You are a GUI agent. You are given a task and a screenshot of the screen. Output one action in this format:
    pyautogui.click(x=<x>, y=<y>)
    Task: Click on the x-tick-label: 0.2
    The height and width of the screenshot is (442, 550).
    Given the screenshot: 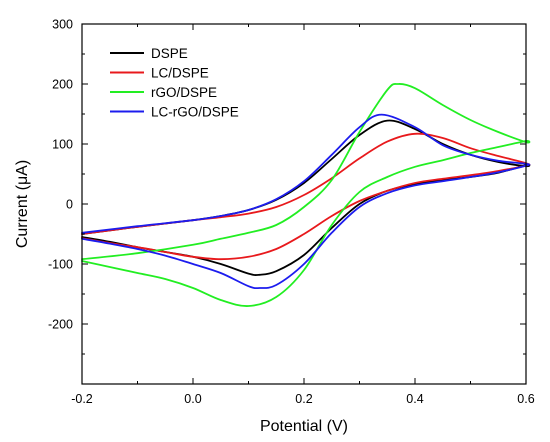 What is the action you would take?
    pyautogui.click(x=303, y=399)
    